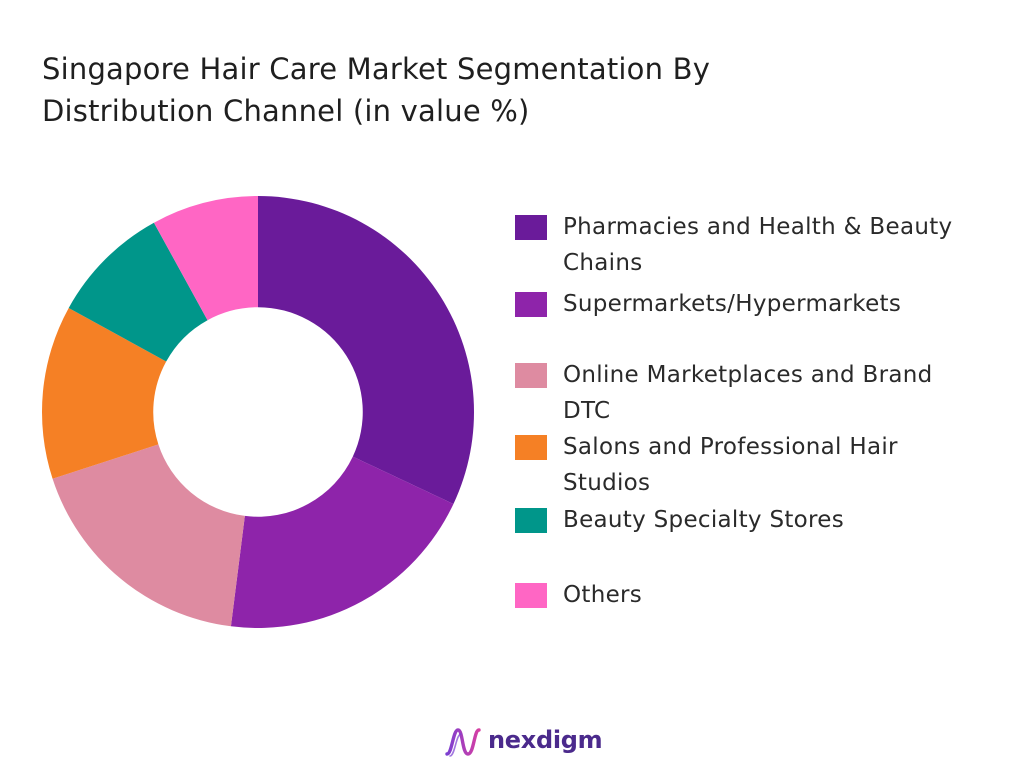 The image size is (1024, 768). What do you see at coordinates (732, 304) in the screenshot?
I see `legend-label: Supermarkets/Hypermarkets` at bounding box center [732, 304].